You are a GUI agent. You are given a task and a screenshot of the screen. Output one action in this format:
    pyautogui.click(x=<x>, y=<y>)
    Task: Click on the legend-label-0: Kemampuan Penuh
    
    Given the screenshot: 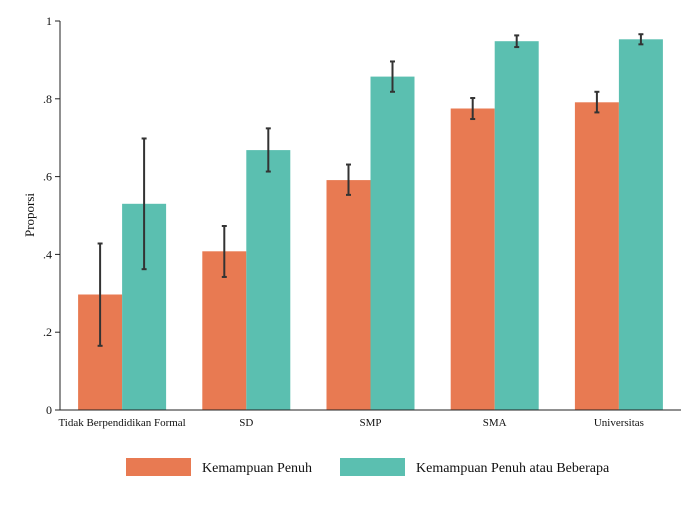 What is the action you would take?
    pyautogui.click(x=257, y=468)
    